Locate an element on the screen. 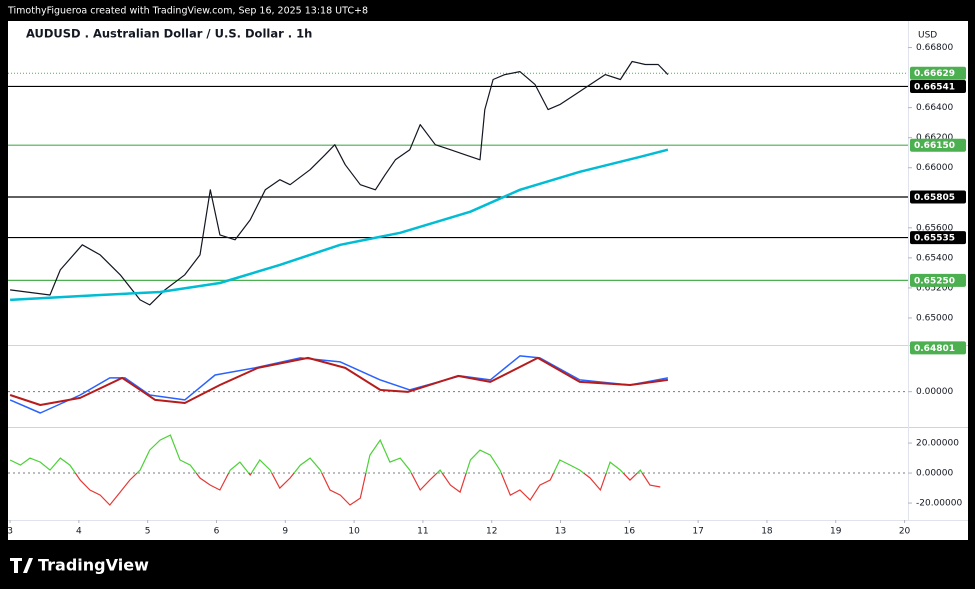 The image size is (975, 589). x-tick-label: 6 is located at coordinates (217, 532).